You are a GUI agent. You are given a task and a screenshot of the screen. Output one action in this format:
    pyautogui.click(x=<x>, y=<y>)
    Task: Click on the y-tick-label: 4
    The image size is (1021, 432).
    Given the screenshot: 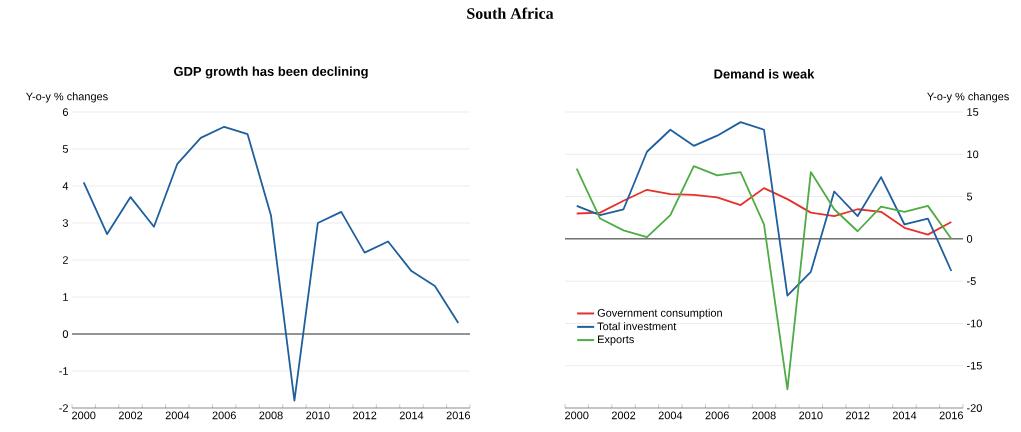 What is the action you would take?
    pyautogui.click(x=65, y=186)
    